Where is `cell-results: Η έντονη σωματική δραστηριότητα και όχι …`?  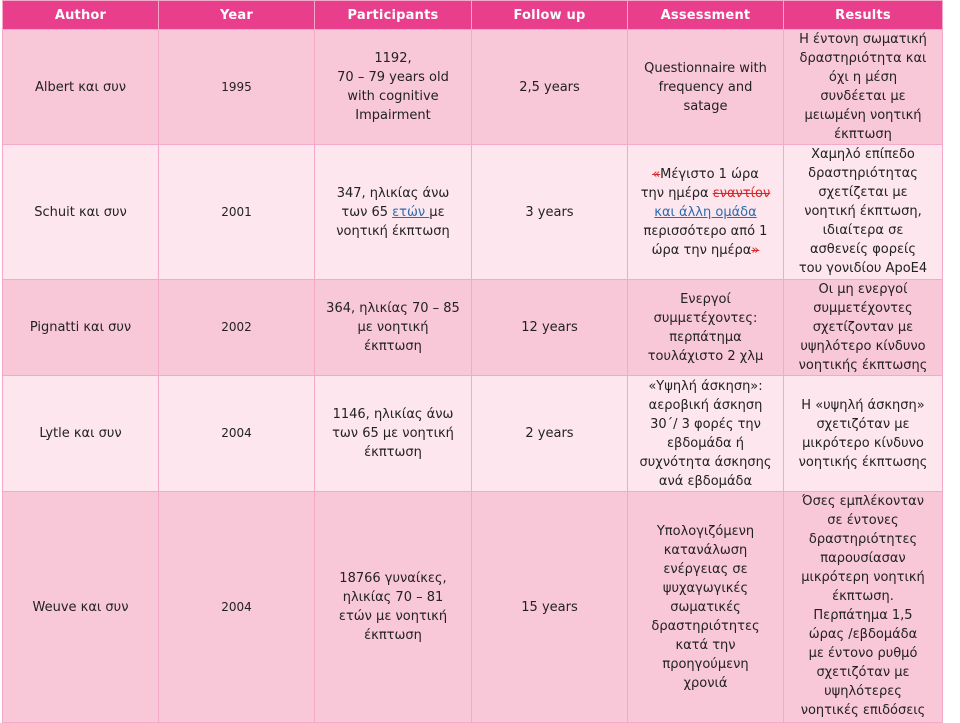 cell-results: Η έντονη σωματική δραστηριότητα και όχι … is located at coordinates (863, 87).